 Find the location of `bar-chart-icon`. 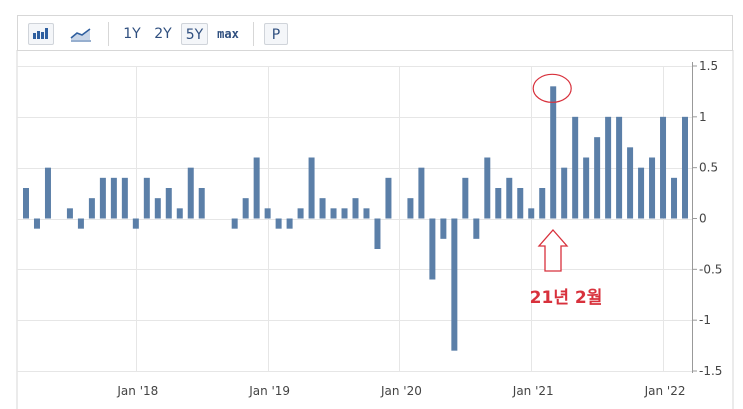

bar-chart-icon is located at coordinates (40, 33).